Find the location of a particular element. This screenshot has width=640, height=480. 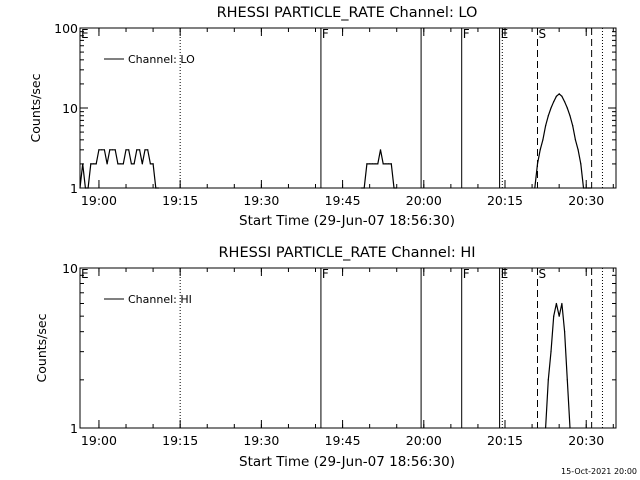

y-axis-label: Counts/sec is located at coordinates (41, 347).